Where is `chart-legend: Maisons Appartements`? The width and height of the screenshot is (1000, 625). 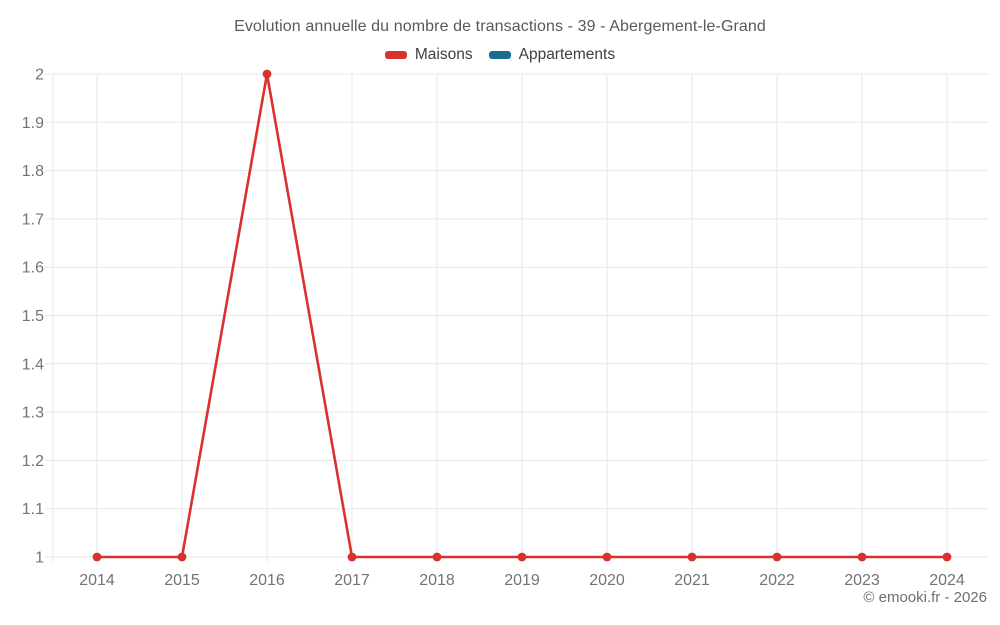
chart-legend: Maisons Appartements is located at coordinates (500, 55).